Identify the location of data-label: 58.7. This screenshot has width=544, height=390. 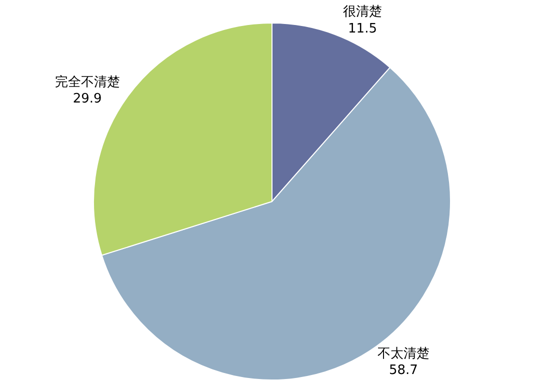
(403, 370).